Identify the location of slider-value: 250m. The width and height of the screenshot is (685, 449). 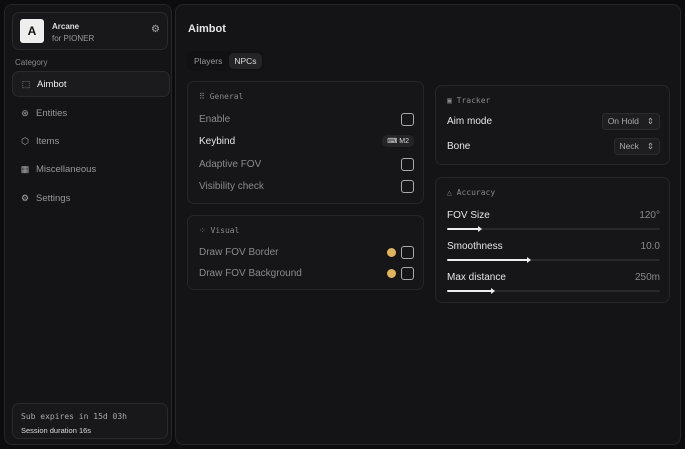
(647, 277).